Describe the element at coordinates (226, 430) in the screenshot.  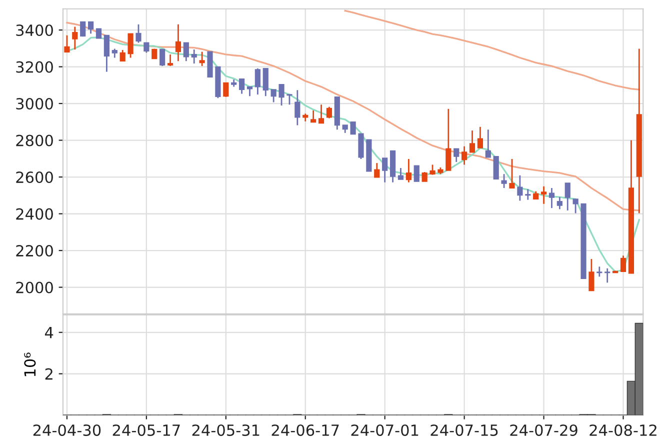
I see `x-tick-label: 24-05-31` at that location.